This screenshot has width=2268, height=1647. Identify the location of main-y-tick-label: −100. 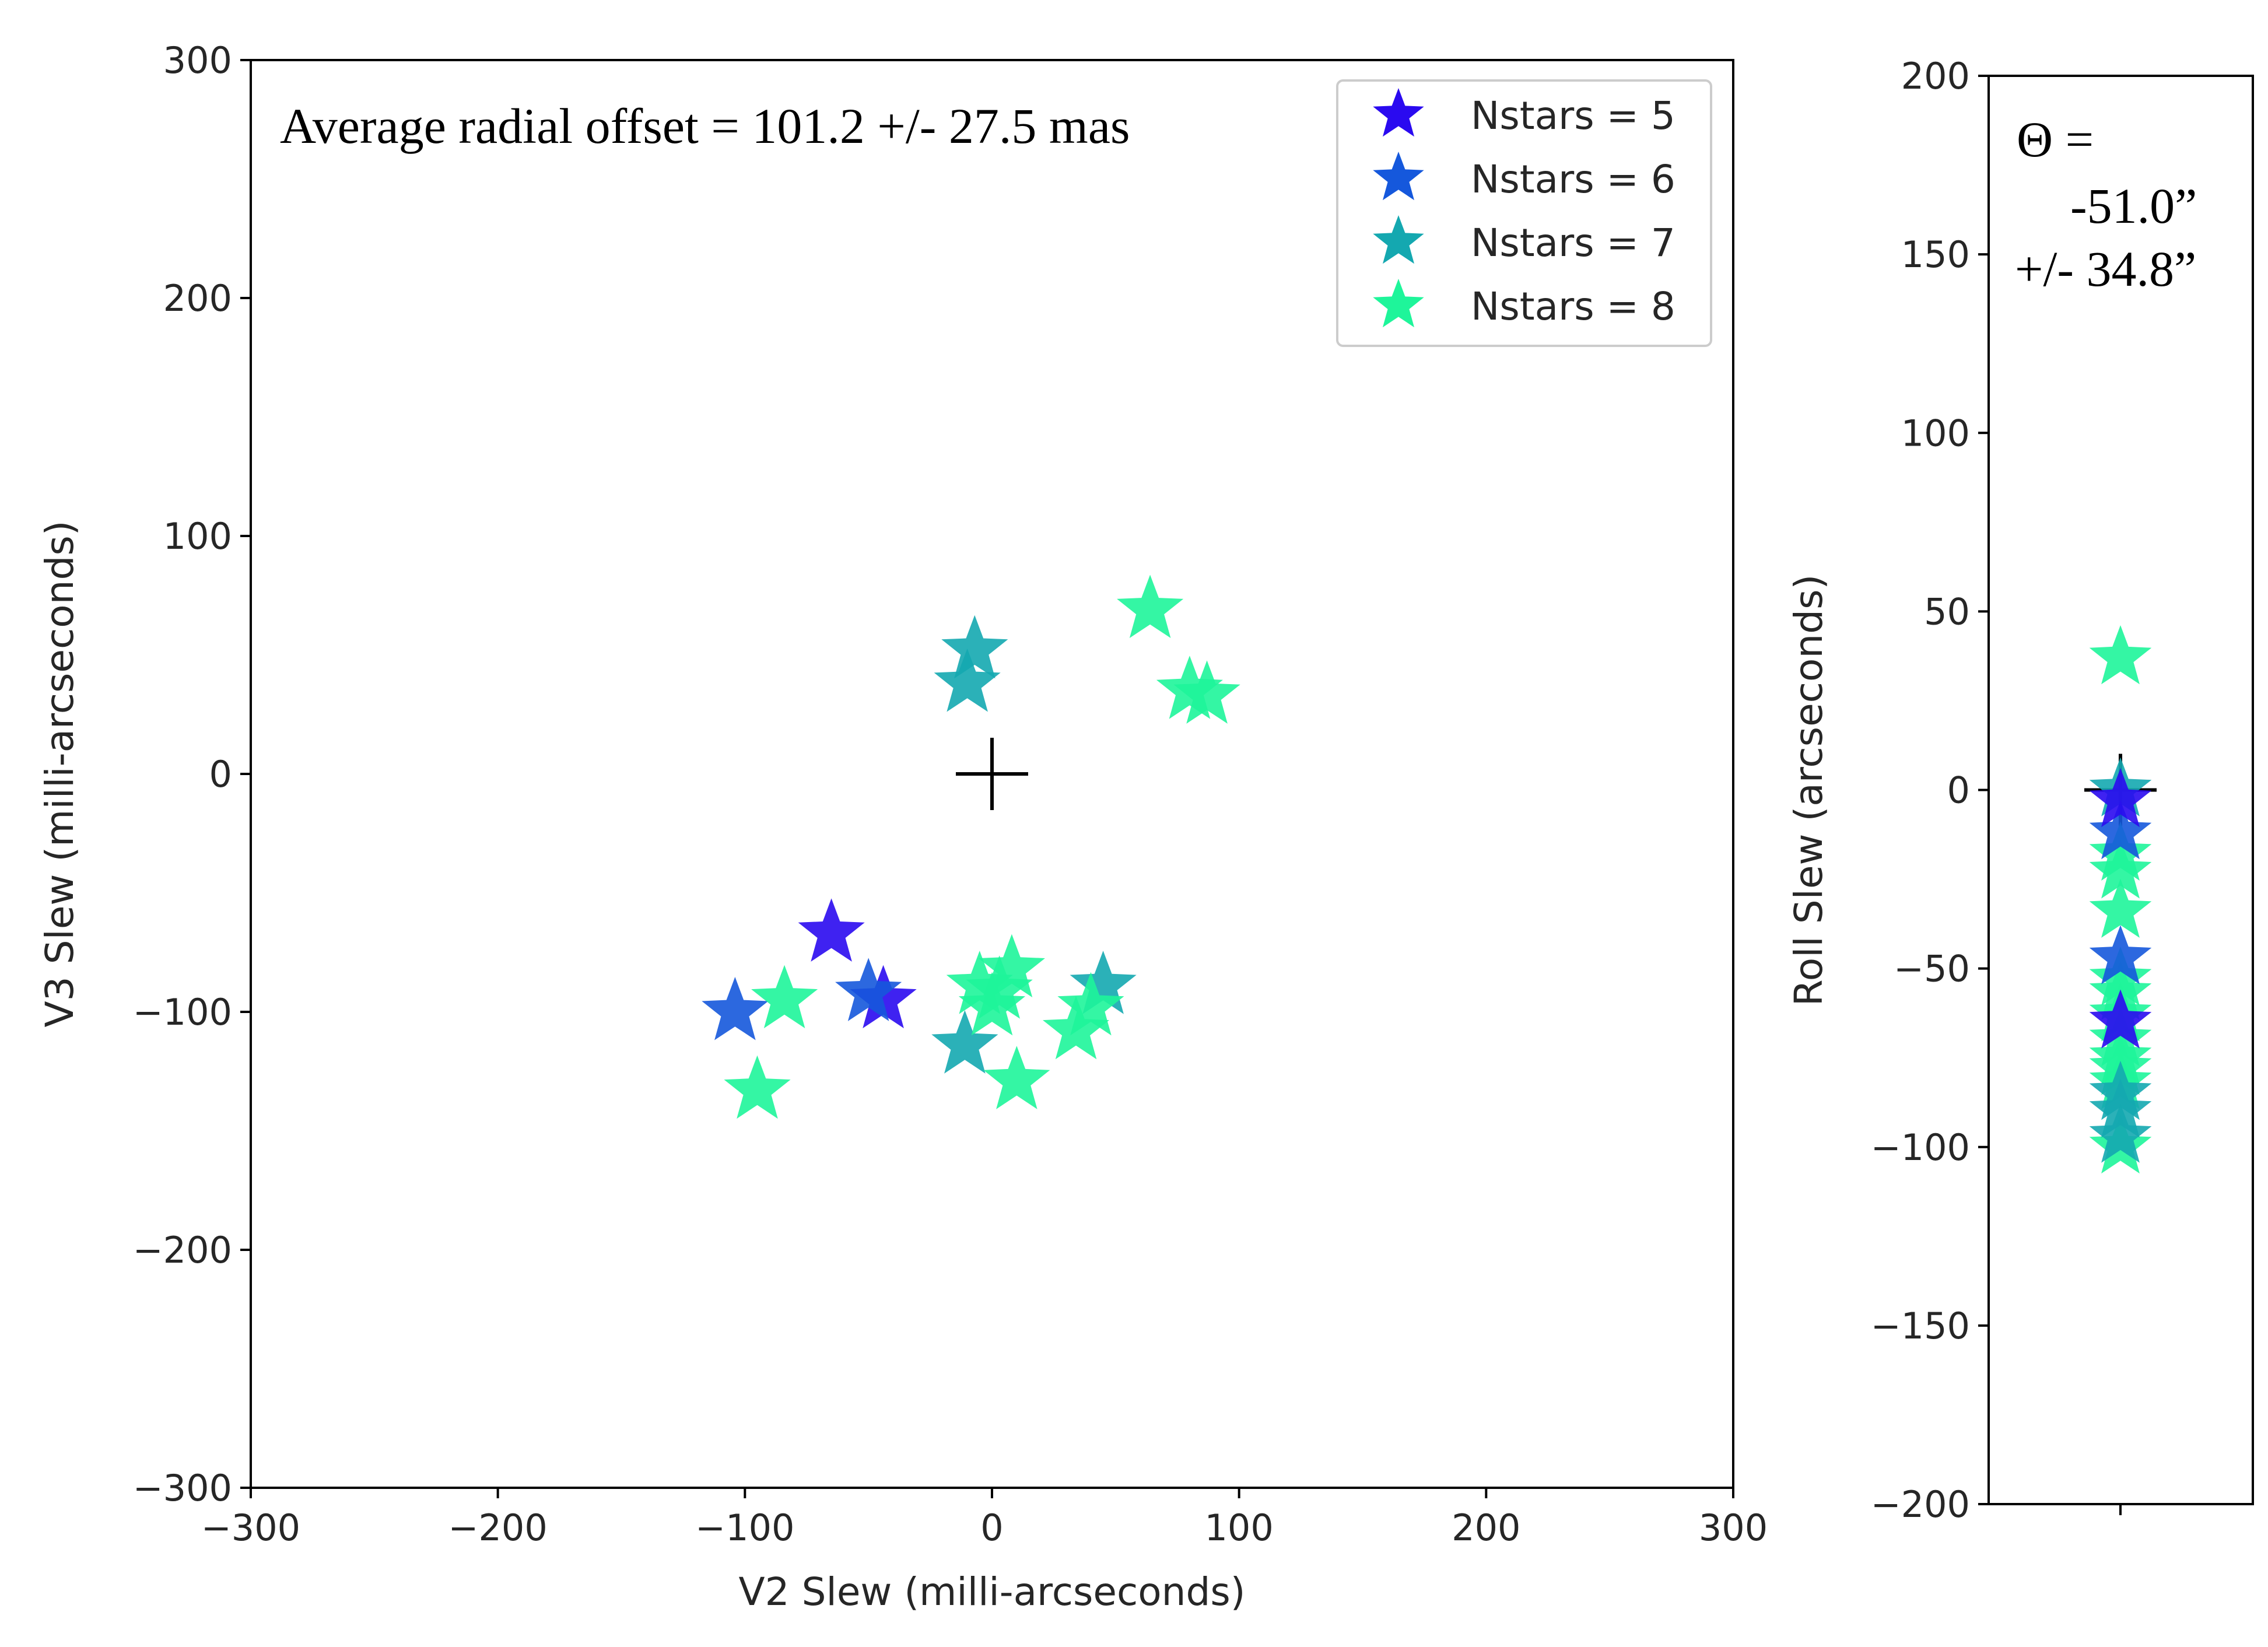
(182, 1012).